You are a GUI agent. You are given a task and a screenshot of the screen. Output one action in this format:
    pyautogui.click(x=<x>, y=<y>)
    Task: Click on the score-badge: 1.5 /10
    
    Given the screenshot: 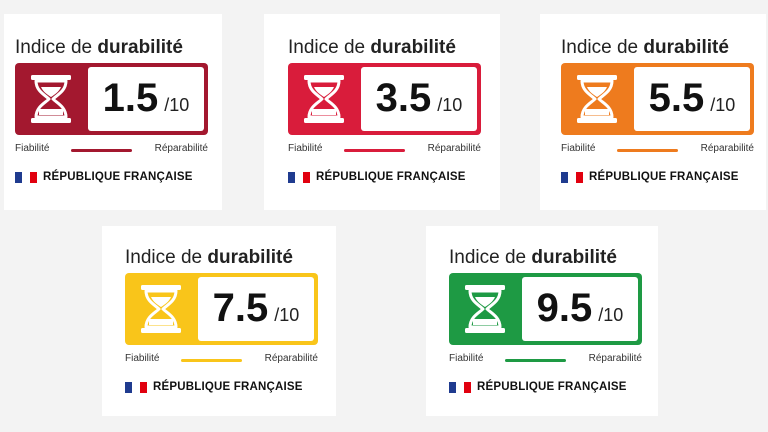 What is the action you would take?
    pyautogui.click(x=111, y=99)
    